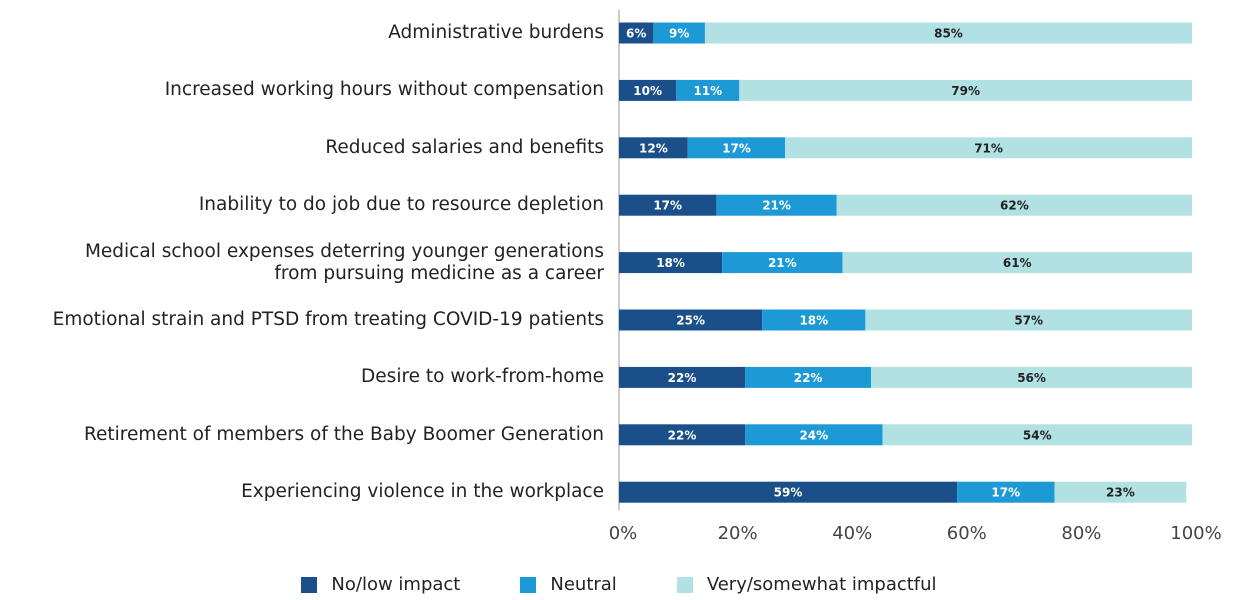 This screenshot has width=1238, height=600. I want to click on value-label: 71%, so click(988, 148).